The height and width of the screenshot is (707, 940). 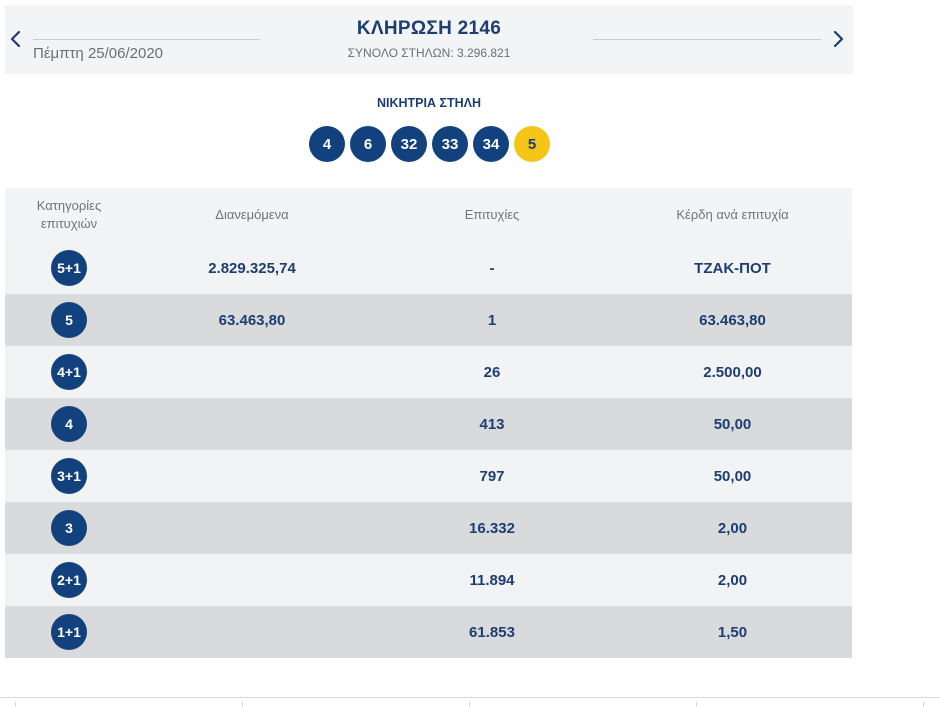 I want to click on category-badge: 4, so click(x=69, y=424).